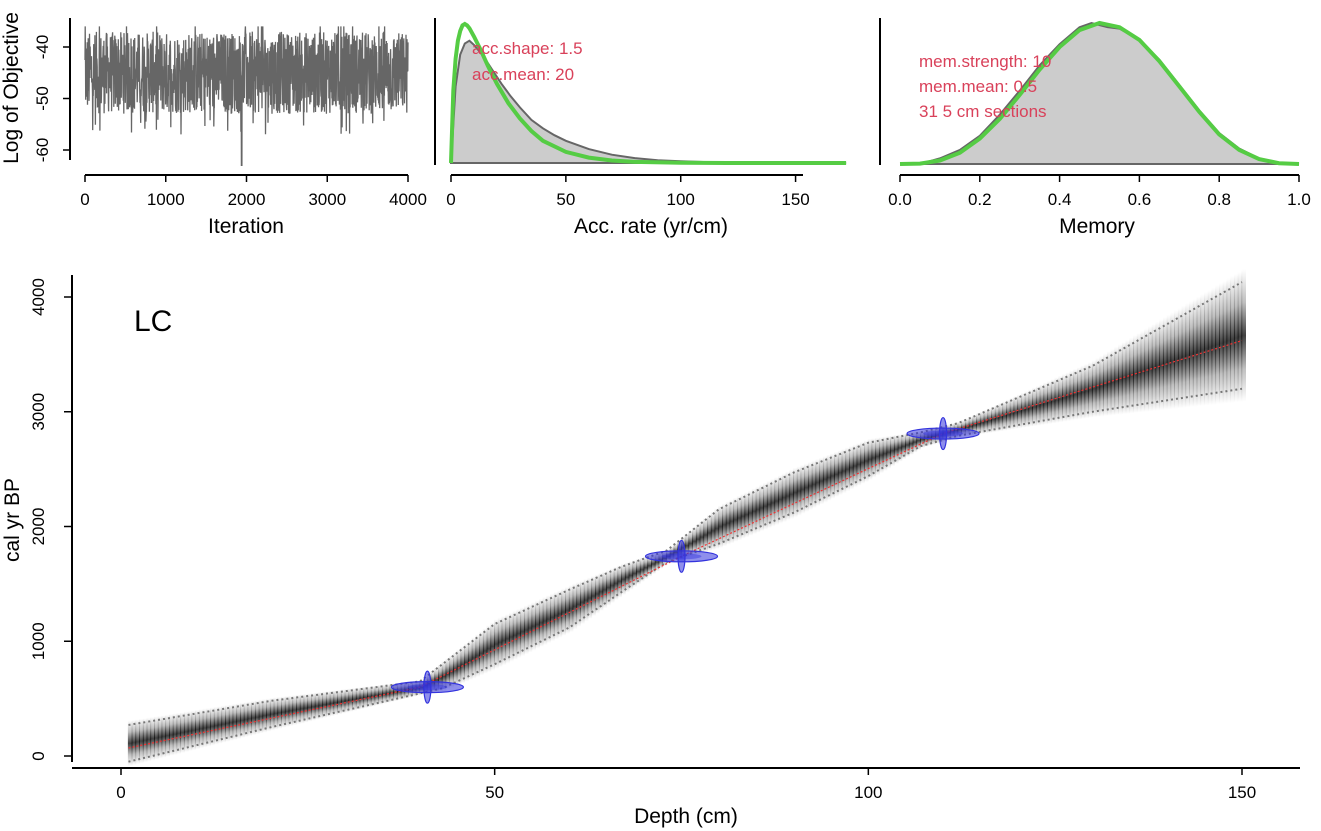  I want to click on acc-mean-note: acc.mean: 20, so click(523, 74).